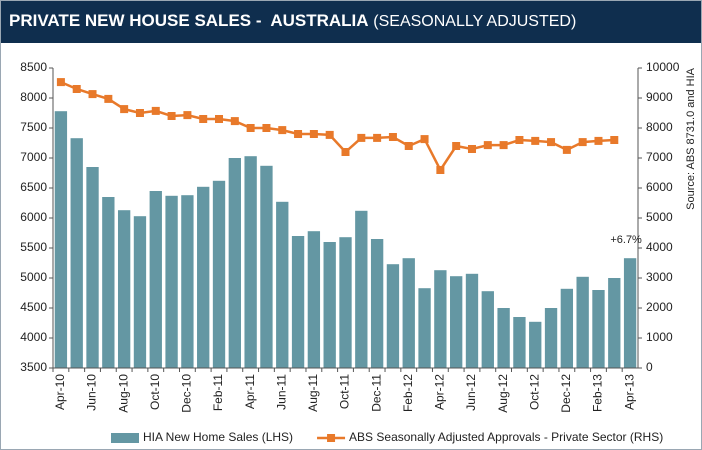  What do you see at coordinates (503, 393) in the screenshot?
I see `x-tick-label: Aug-12` at bounding box center [503, 393].